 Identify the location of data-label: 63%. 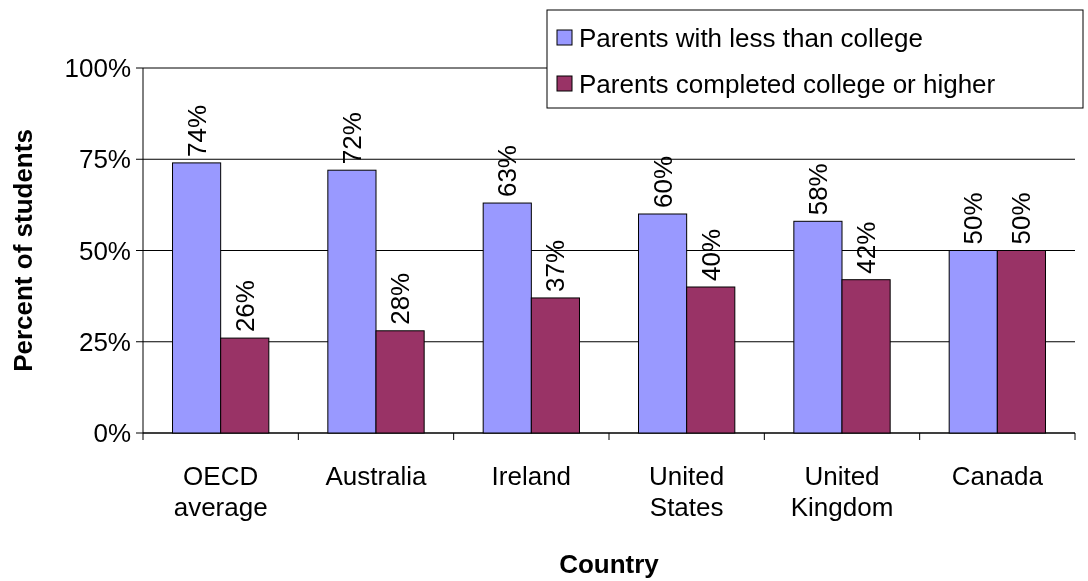
(507, 171).